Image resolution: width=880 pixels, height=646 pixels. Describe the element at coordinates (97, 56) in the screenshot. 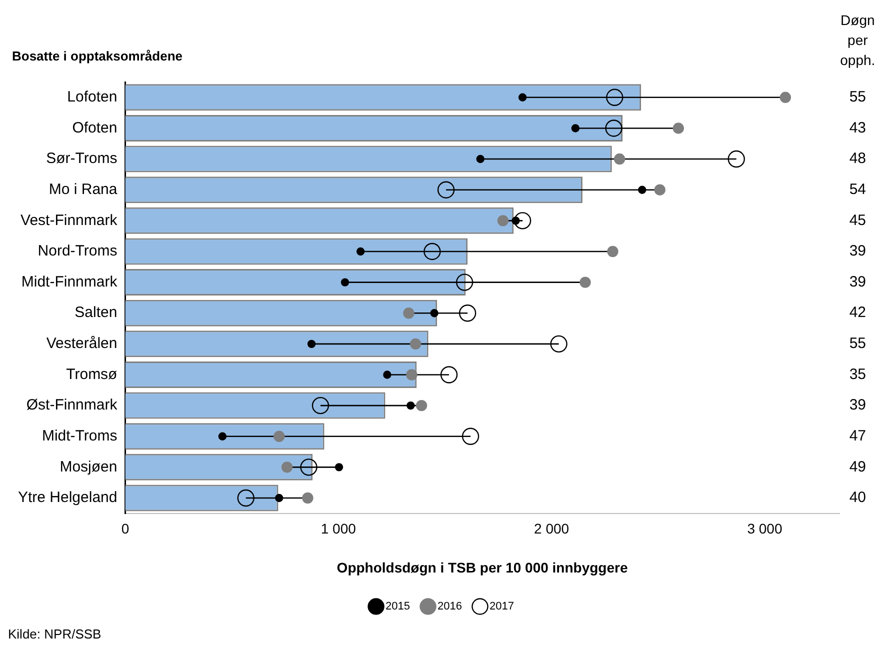

I see `y-axis-title: Bosatte i opptaksområdene` at that location.